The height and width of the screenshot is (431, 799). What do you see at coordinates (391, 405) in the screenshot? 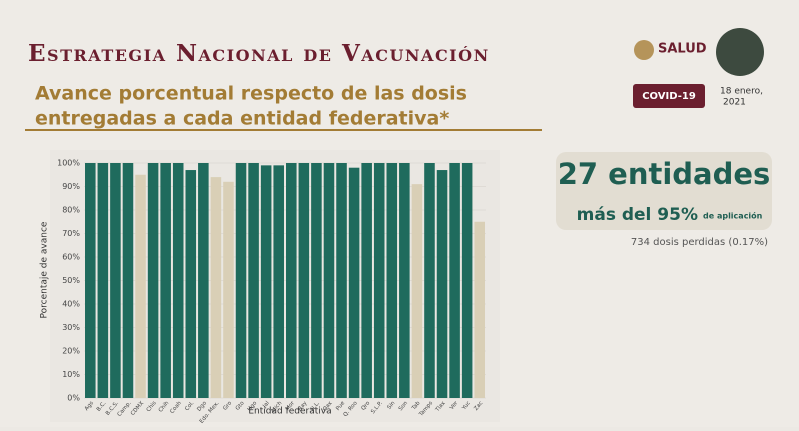
I see `x-tick-label: Sin` at bounding box center [391, 405].